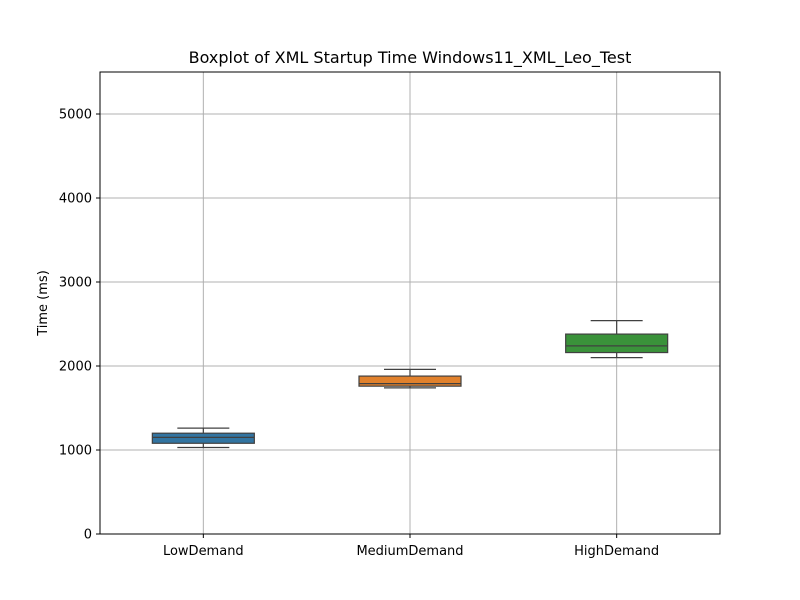 Image resolution: width=800 pixels, height=600 pixels. I want to click on y-tick-label: 4000, so click(75, 199).